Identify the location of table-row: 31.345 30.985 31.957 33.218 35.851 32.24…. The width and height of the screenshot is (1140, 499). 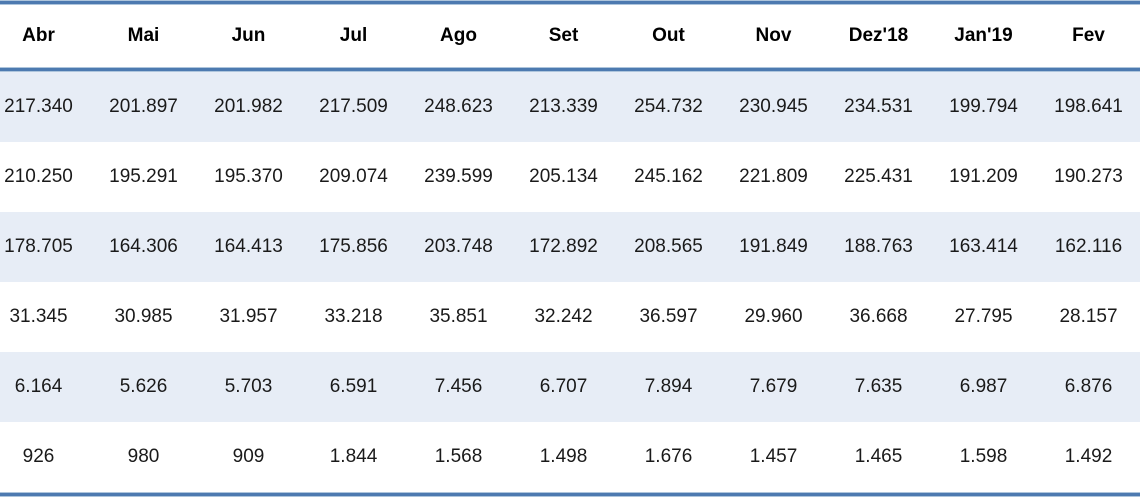
(570, 317).